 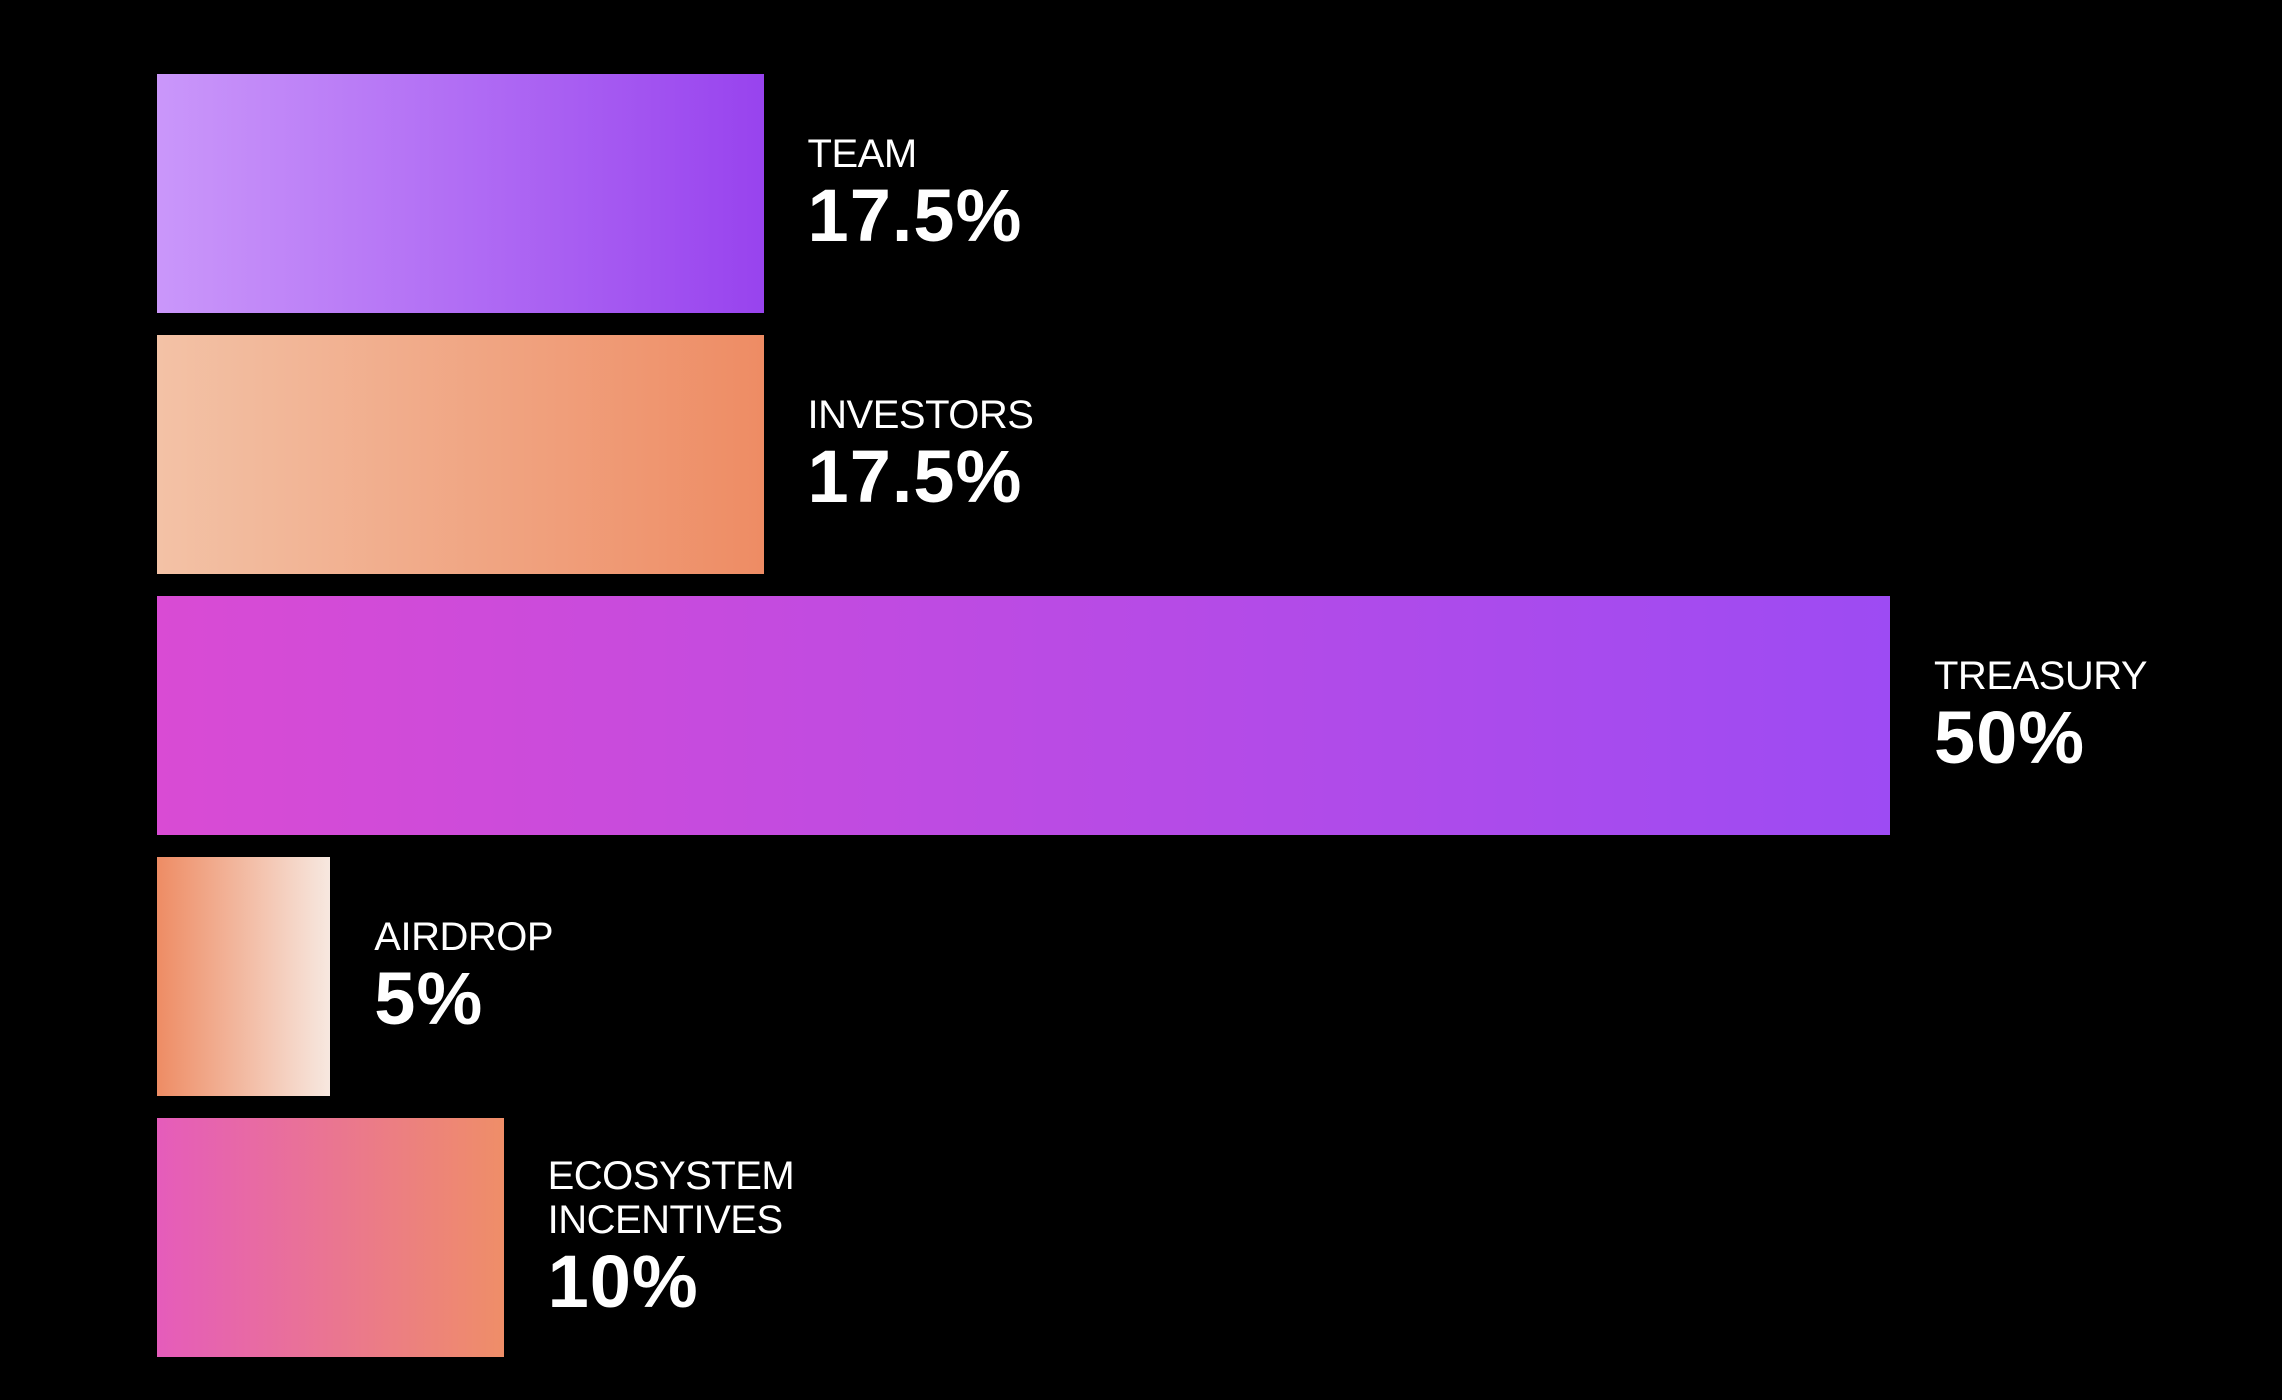 I want to click on value-label: 5%, so click(x=429, y=998).